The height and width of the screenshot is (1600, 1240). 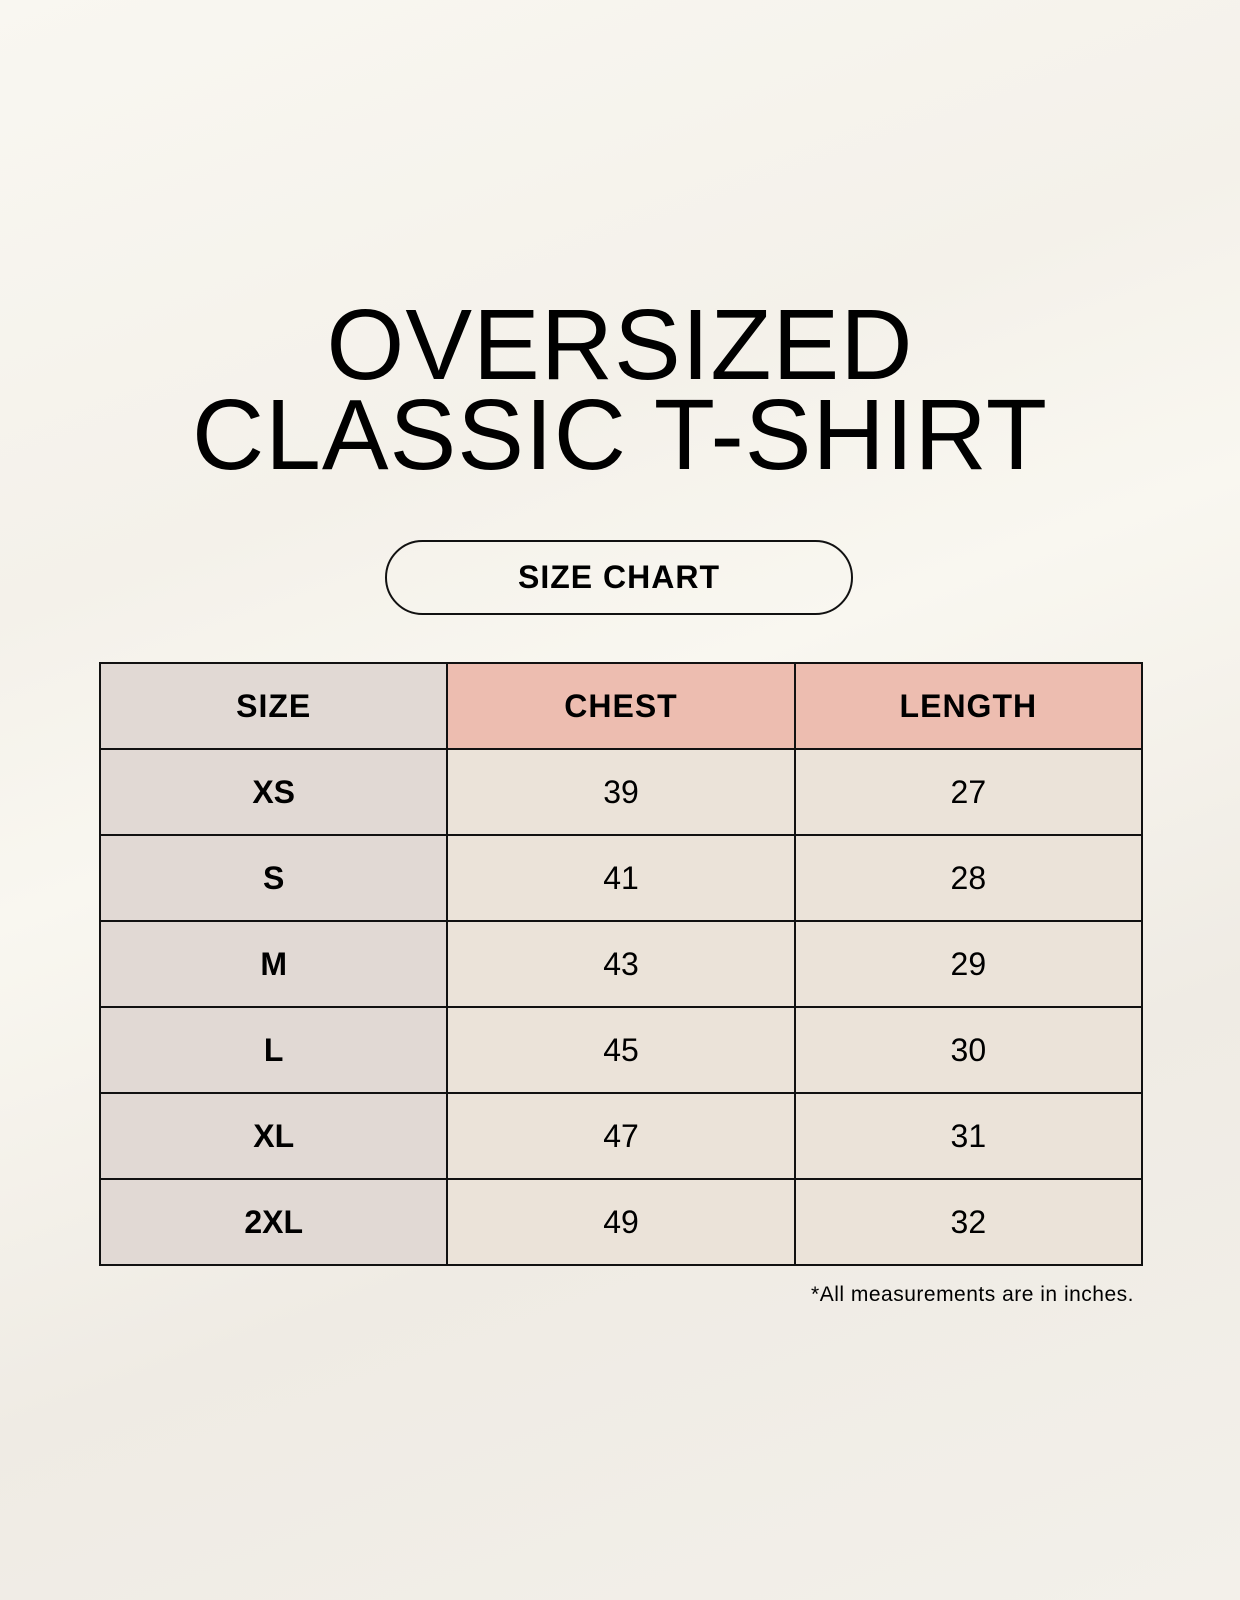 What do you see at coordinates (273, 1136) in the screenshot?
I see `cell-size: XL` at bounding box center [273, 1136].